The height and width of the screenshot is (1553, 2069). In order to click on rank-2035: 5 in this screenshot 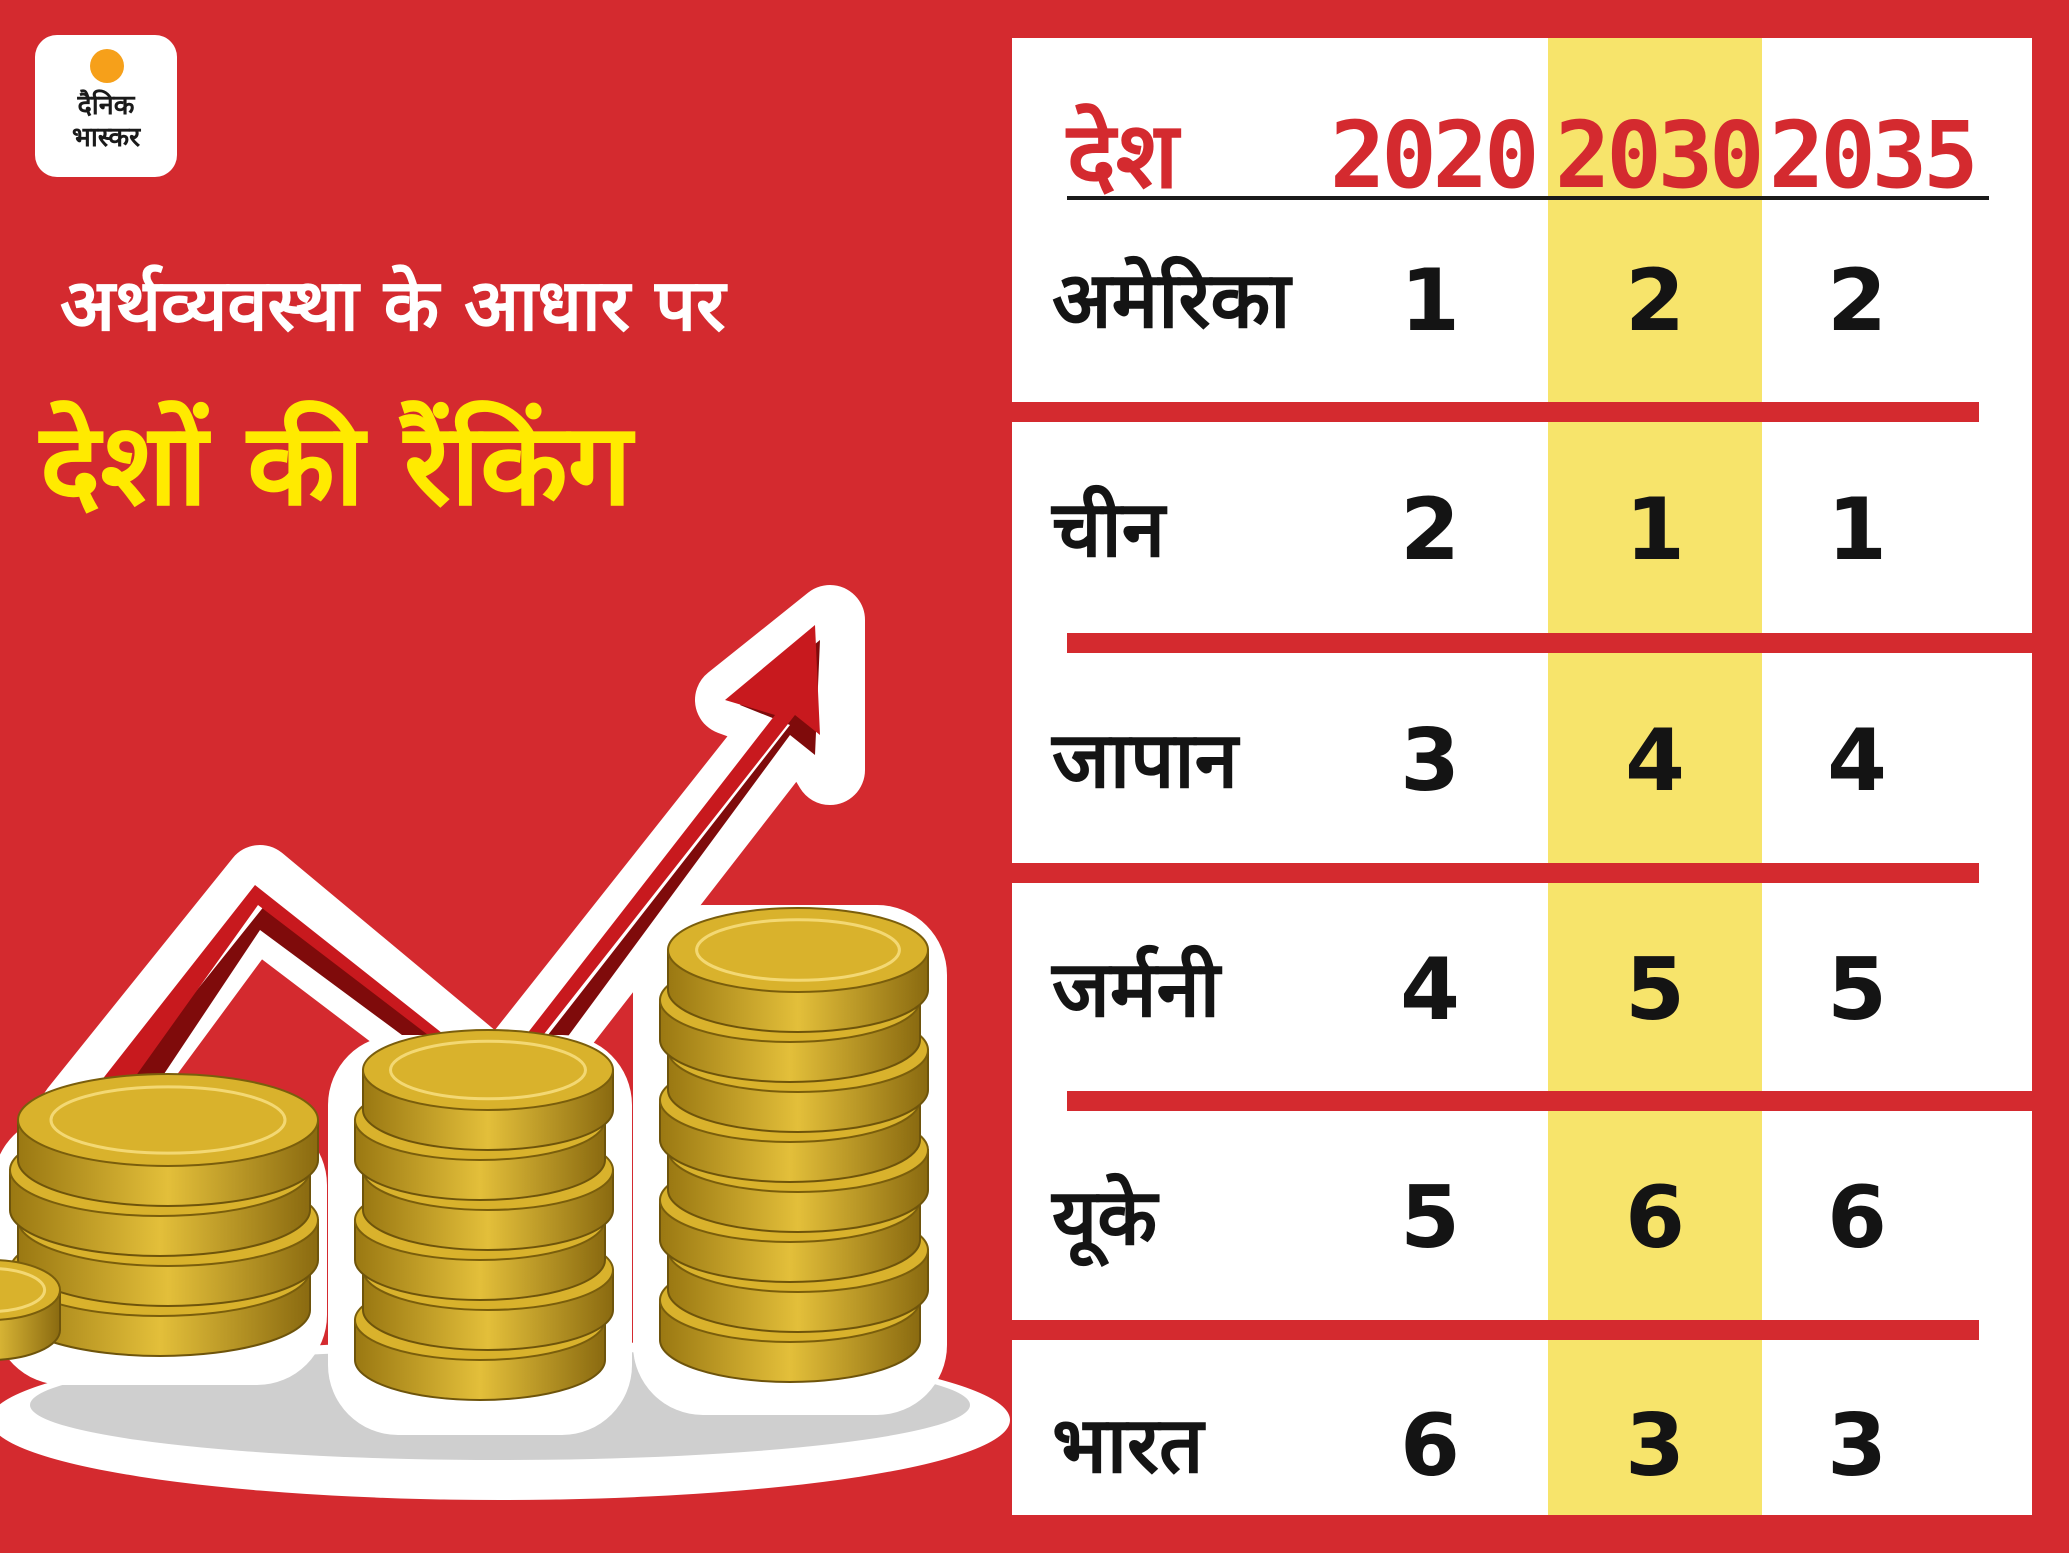, I will do `click(1857, 990)`.